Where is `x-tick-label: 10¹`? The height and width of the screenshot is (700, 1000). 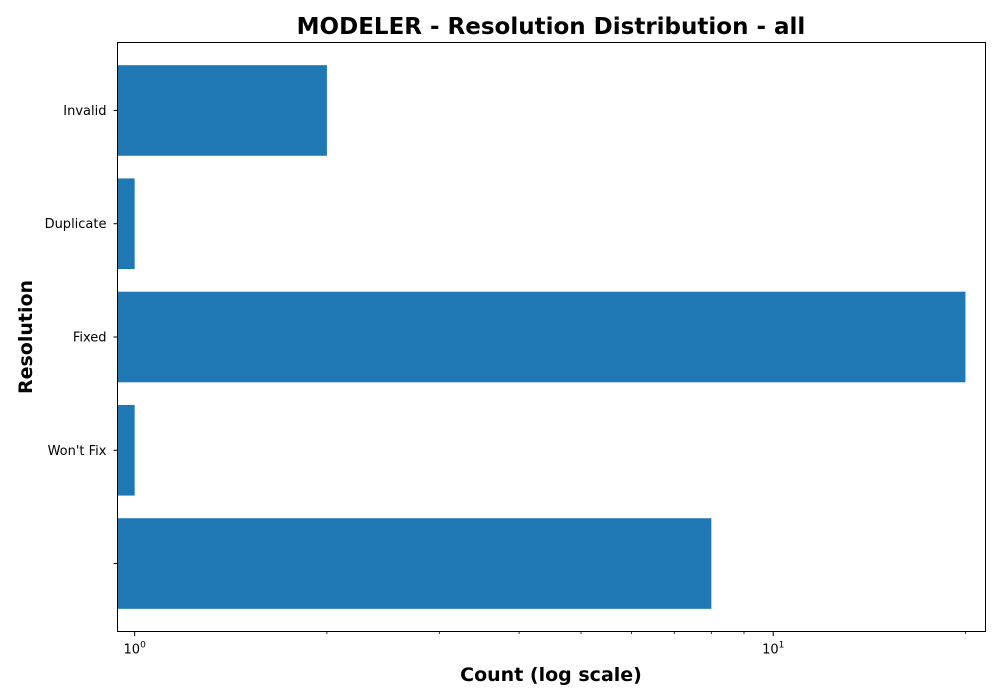 x-tick-label: 10¹ is located at coordinates (773, 649).